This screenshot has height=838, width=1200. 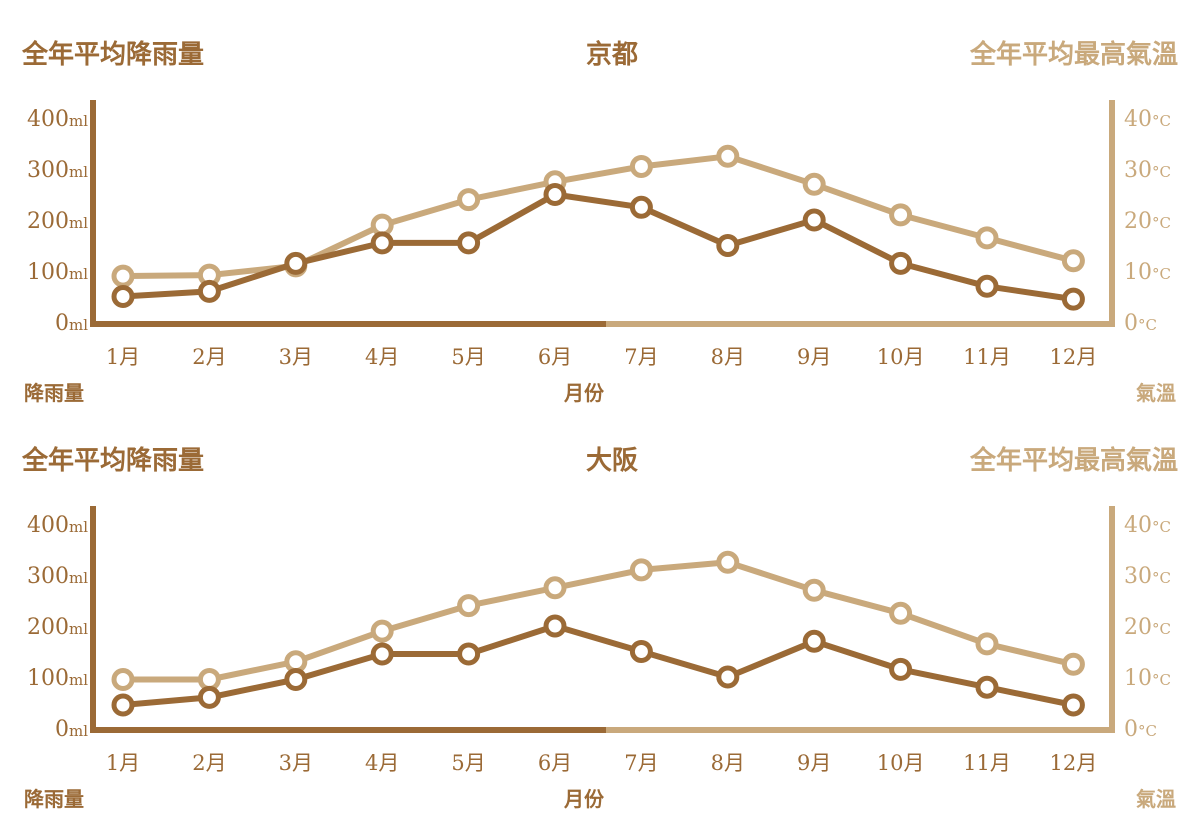 I want to click on left-tick-value: 0, so click(x=62, y=323).